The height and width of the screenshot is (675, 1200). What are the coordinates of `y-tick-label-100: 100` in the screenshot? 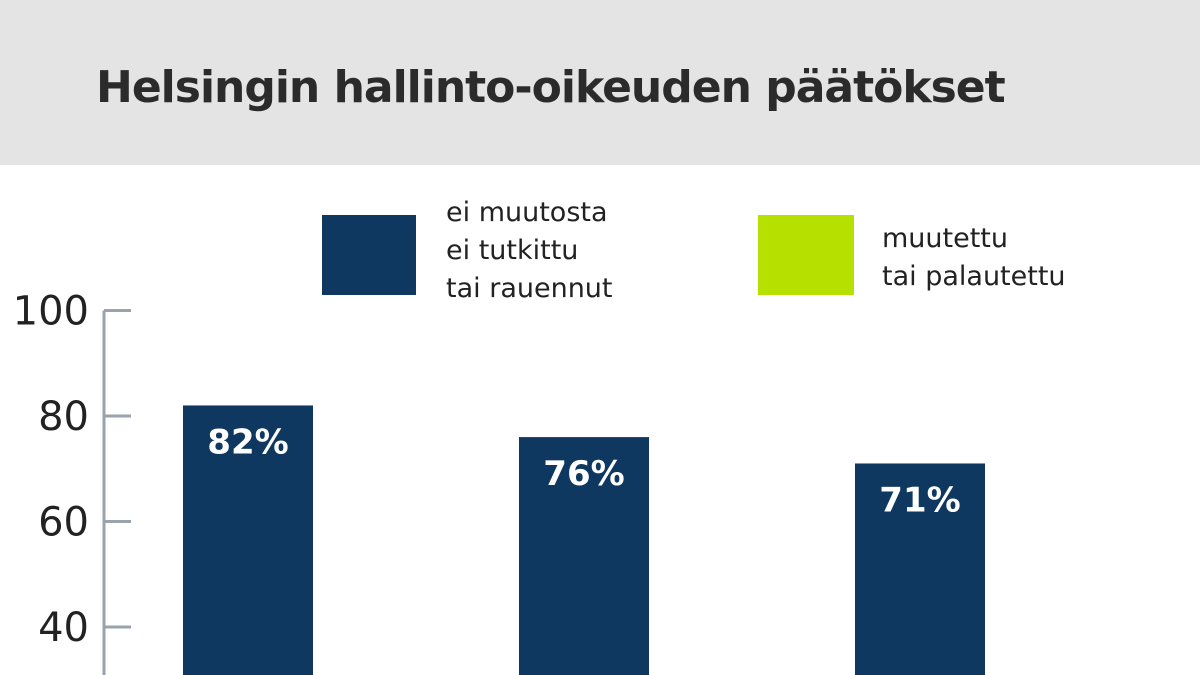 It's located at (51, 312).